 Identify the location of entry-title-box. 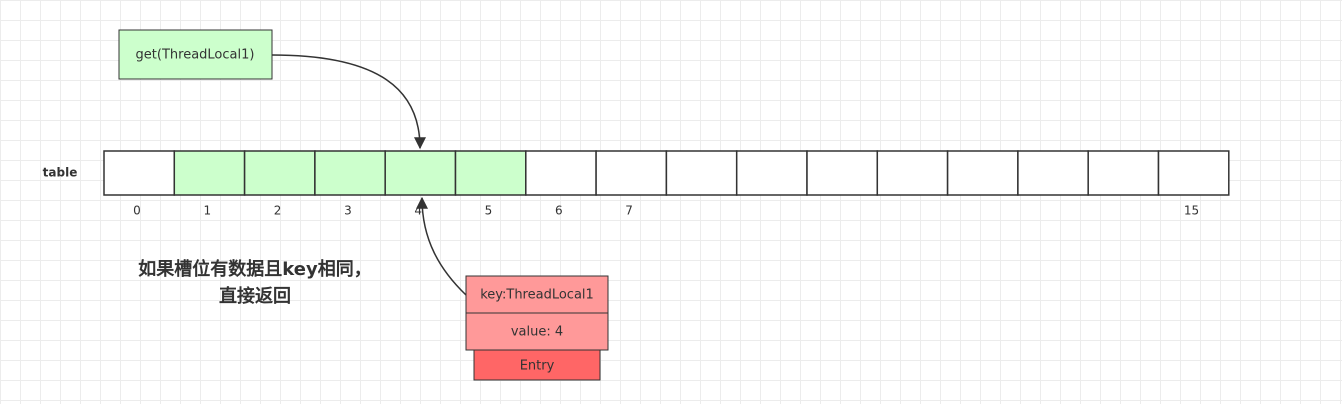
(537, 365).